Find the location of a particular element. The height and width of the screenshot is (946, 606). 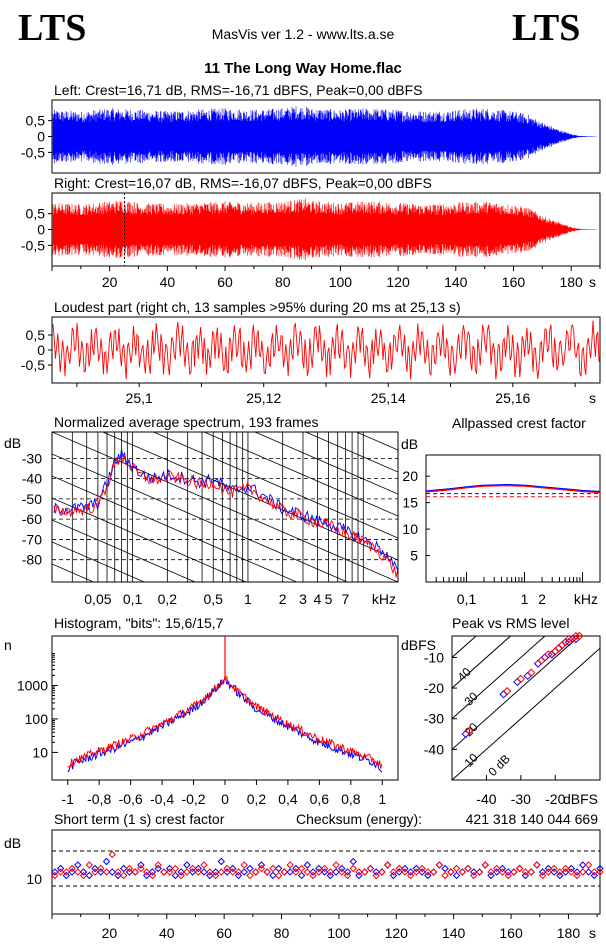

allpassed-ytick-label: 15 is located at coordinates (410, 503).